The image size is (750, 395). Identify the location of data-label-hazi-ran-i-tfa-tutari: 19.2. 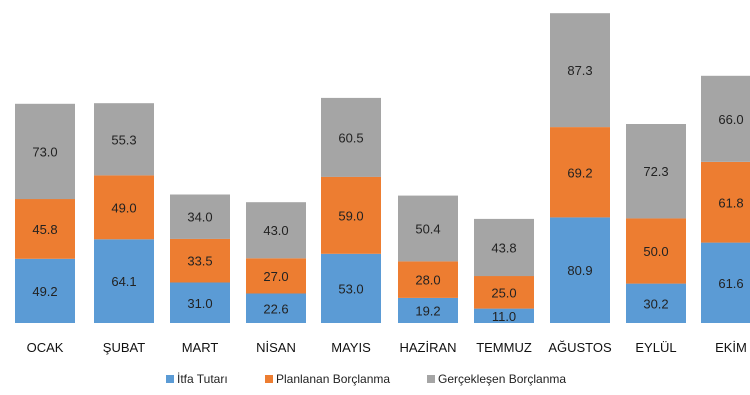
(427, 311).